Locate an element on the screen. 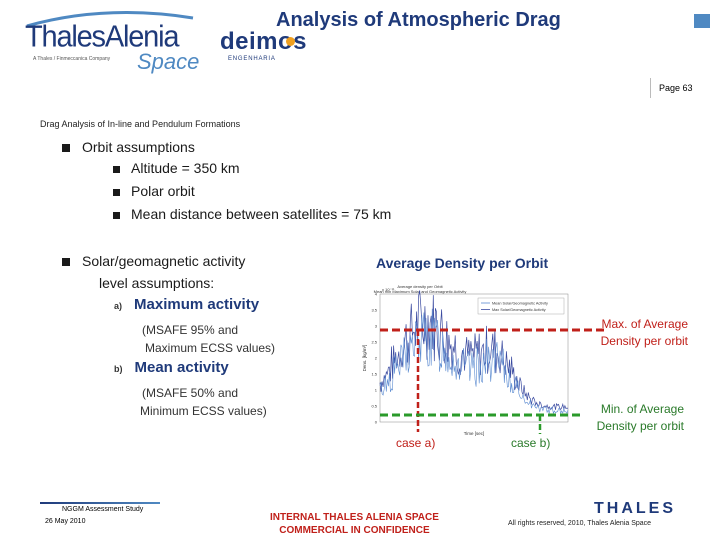 The width and height of the screenshot is (720, 540). orbit-item-text: Mean distance between satellites = 75 km is located at coordinates (261, 214).